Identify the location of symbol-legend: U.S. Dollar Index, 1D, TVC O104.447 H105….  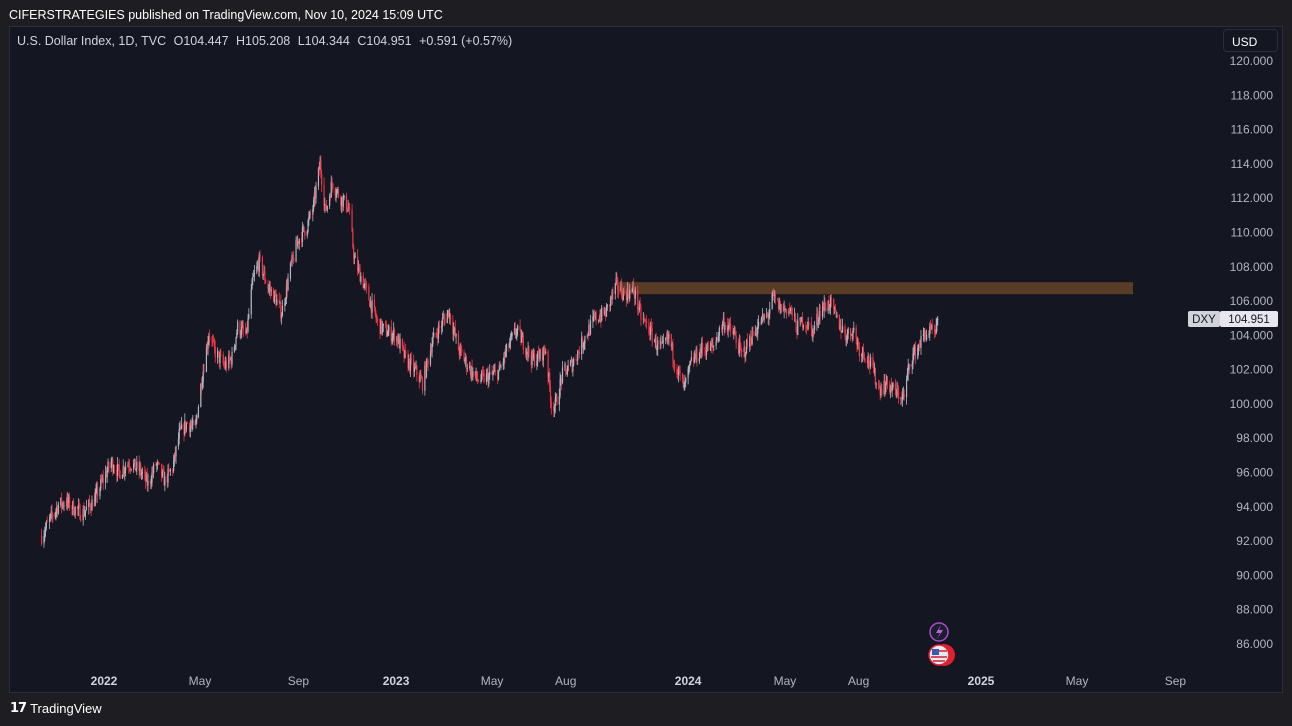
(266, 41).